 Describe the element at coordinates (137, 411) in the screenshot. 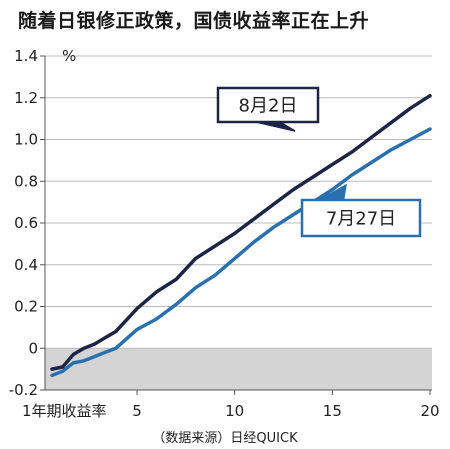

I see `x-tick-label: 5` at that location.